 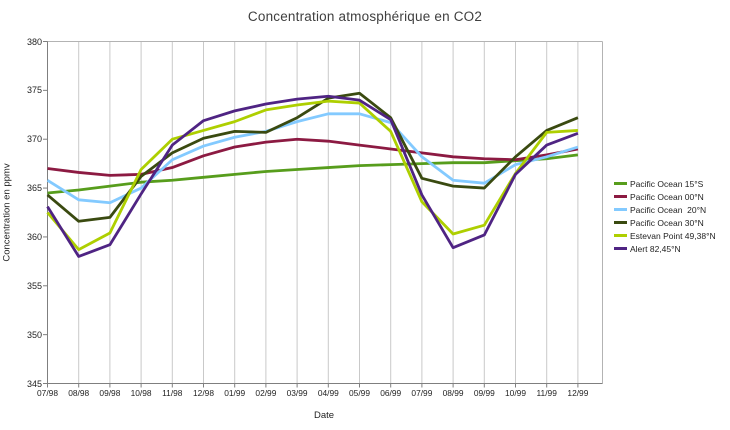 What do you see at coordinates (667, 183) in the screenshot?
I see `legend-label: Pacific Ocean 15°S` at bounding box center [667, 183].